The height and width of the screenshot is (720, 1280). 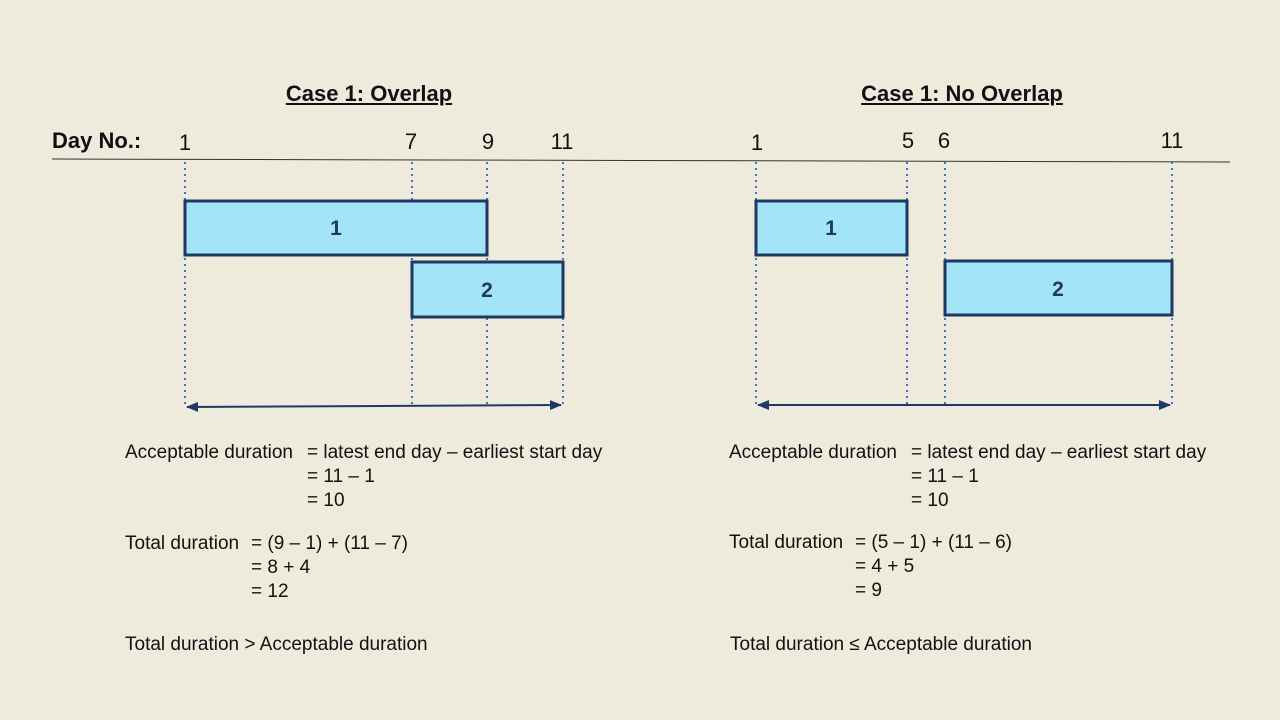 What do you see at coordinates (374, 406) in the screenshot?
I see `overlap-span-arrow` at bounding box center [374, 406].